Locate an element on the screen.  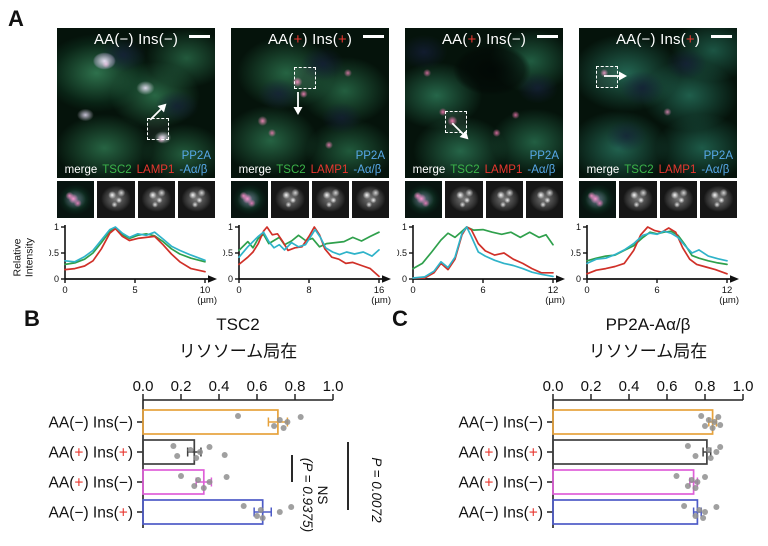
stat-label-ns: NS(P = 0.9375) is located at coordinates (315, 495).